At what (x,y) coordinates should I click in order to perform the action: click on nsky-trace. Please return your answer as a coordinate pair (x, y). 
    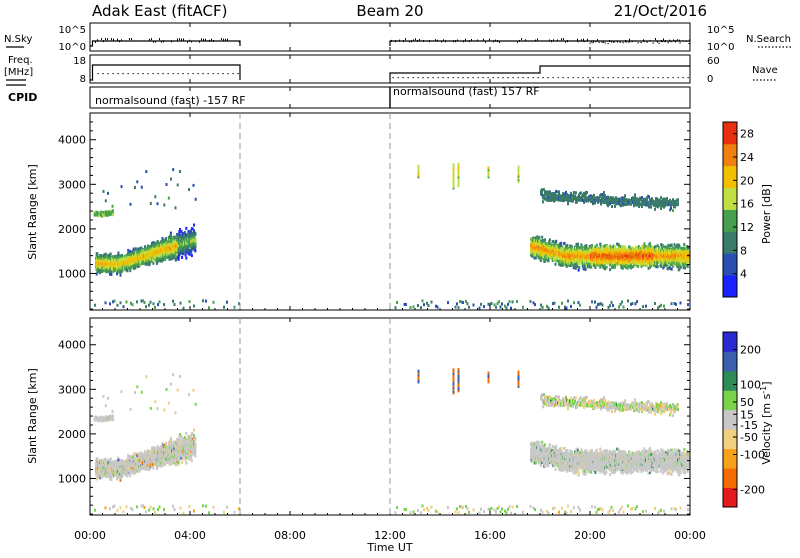
    Looking at the image, I should click on (540, 43).